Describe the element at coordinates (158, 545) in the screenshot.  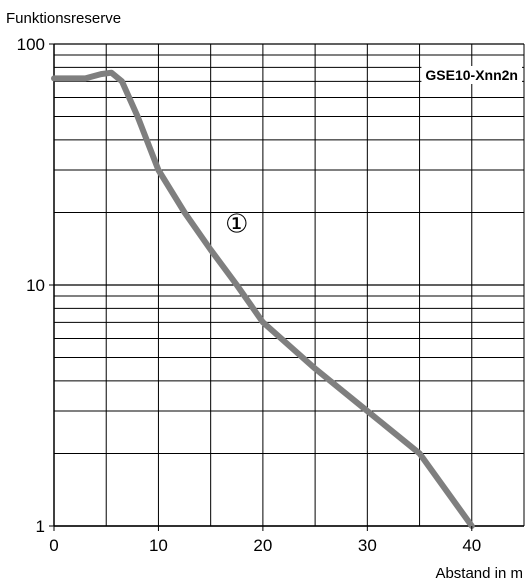
I see `x-tick-label: 10` at that location.